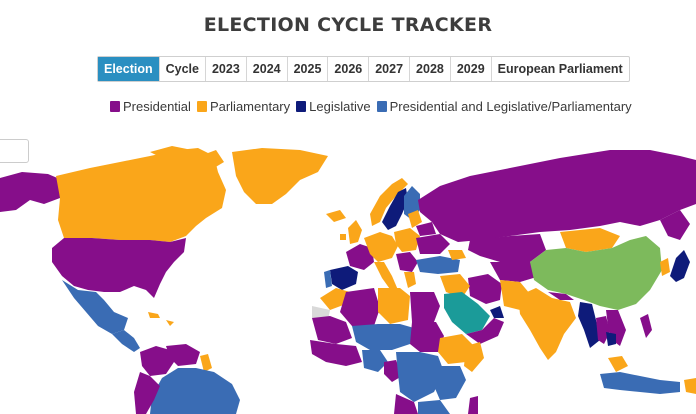 The height and width of the screenshot is (414, 696). Describe the element at coordinates (31, 192) in the screenshot. I see `region-alaska` at that location.